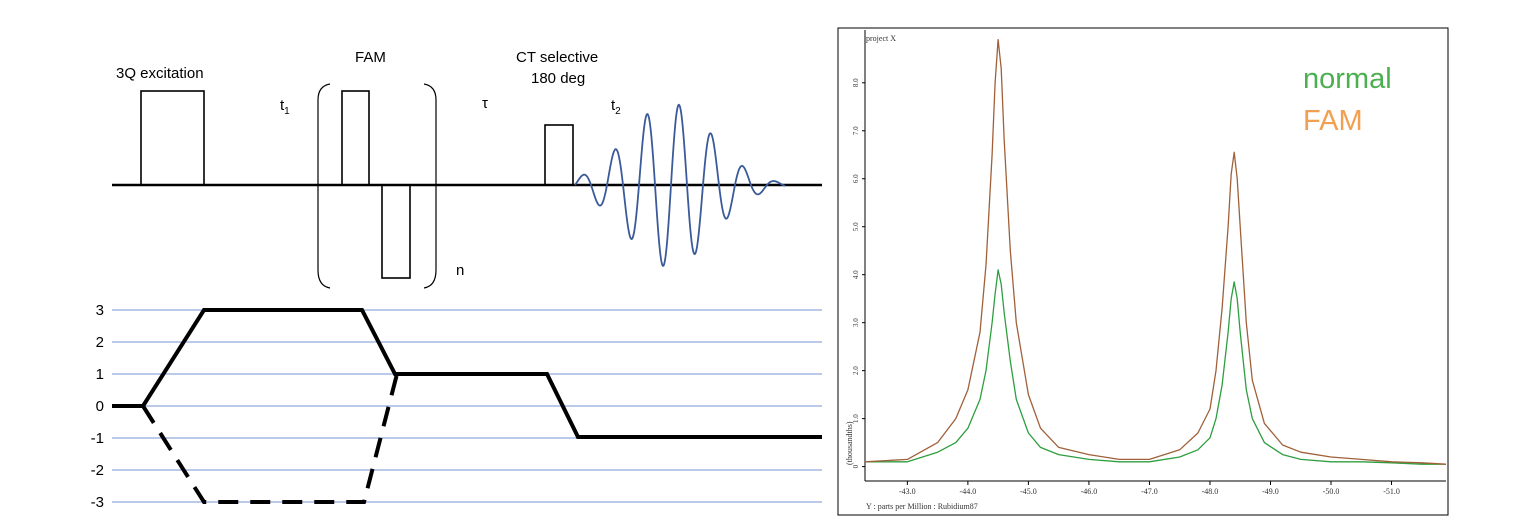  Describe the element at coordinates (430, 186) in the screenshot. I see `right-bracket` at that location.